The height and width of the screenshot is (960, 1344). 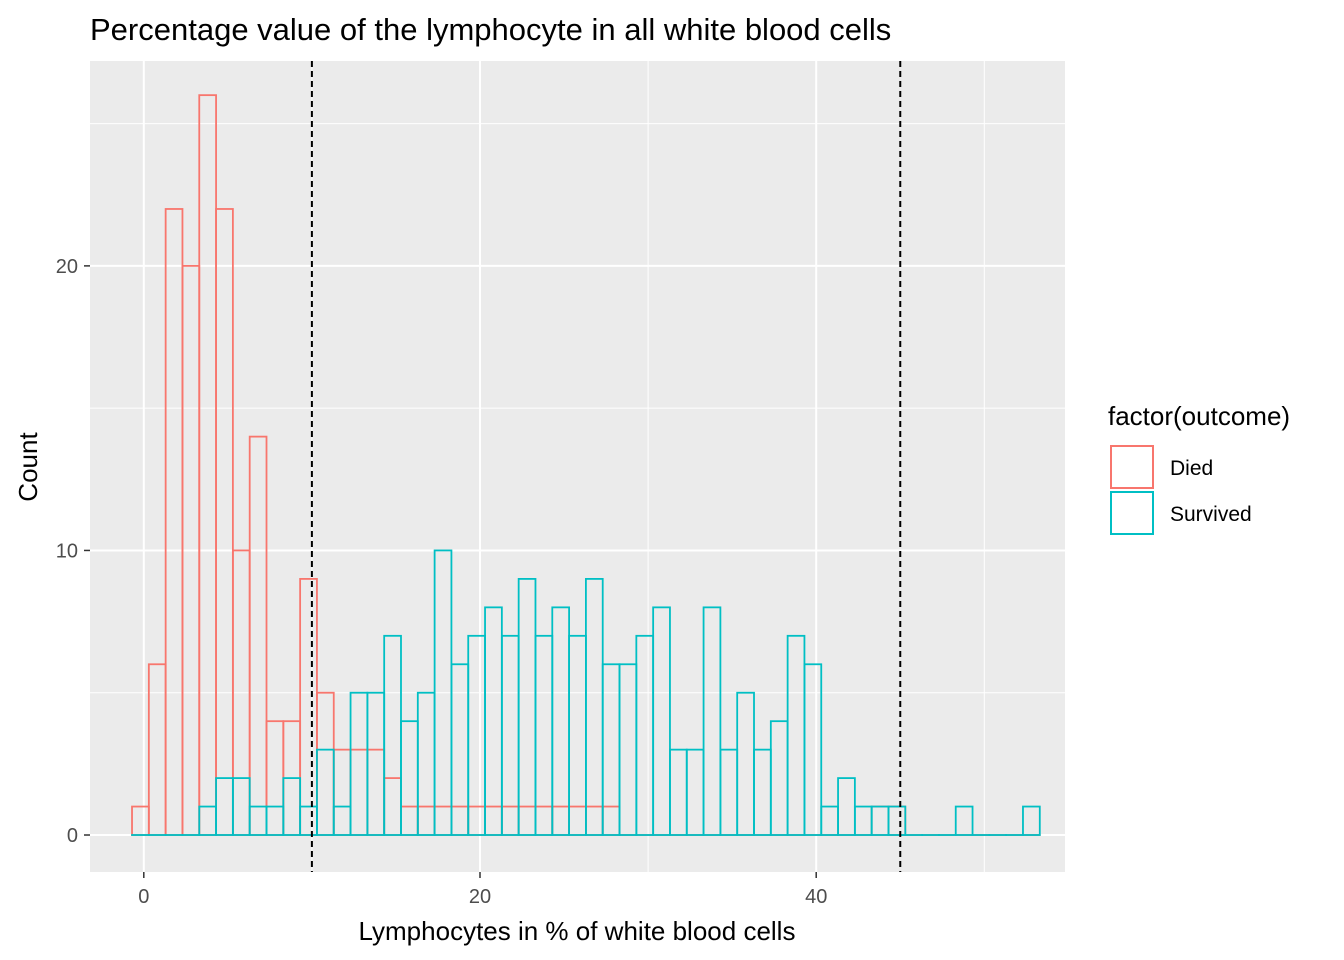 I want to click on legend-label-survived: Survived, so click(x=1211, y=514).